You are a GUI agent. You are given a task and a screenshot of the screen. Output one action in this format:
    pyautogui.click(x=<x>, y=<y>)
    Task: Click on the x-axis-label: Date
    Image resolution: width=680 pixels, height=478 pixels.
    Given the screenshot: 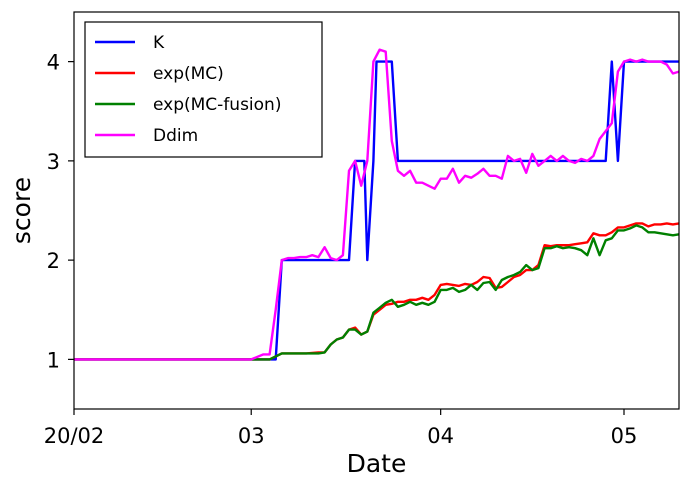 What is the action you would take?
    pyautogui.click(x=377, y=463)
    